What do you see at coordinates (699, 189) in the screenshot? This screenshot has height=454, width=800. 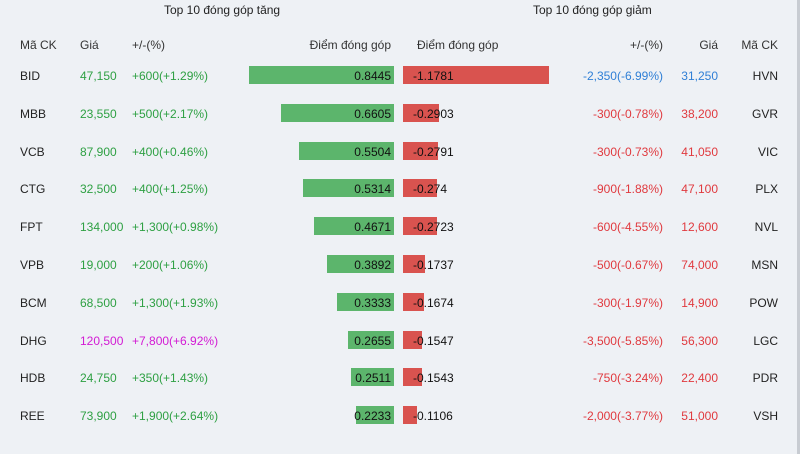 I see `loser-price: 47,100` at bounding box center [699, 189].